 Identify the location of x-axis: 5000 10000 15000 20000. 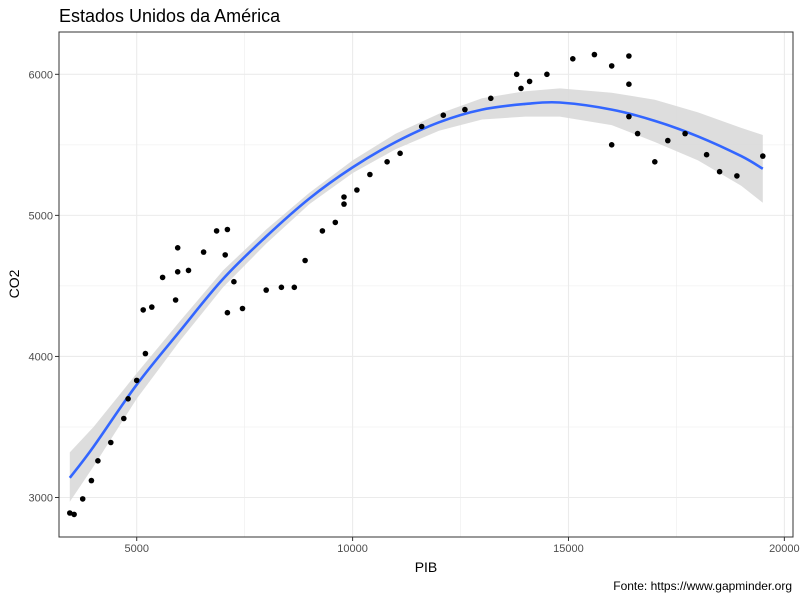
(462, 546).